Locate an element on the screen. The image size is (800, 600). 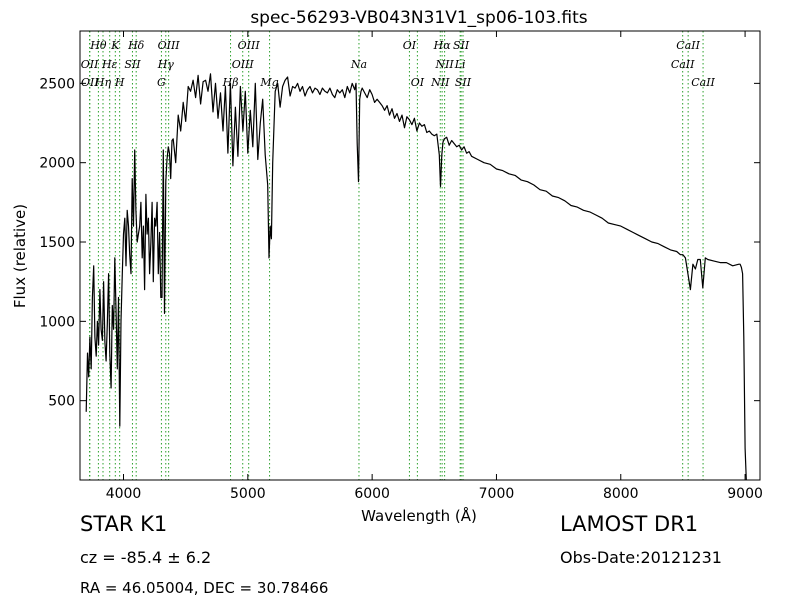
redshift-value: cz = -85.4 ± 6.2 is located at coordinates (146, 557).